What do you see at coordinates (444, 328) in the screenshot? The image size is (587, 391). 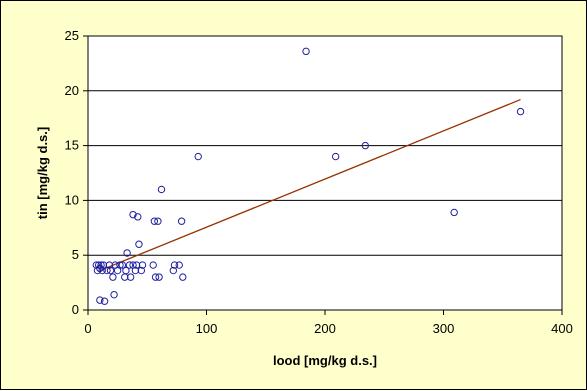 I see `x-tick-label-300: 300` at bounding box center [444, 328].